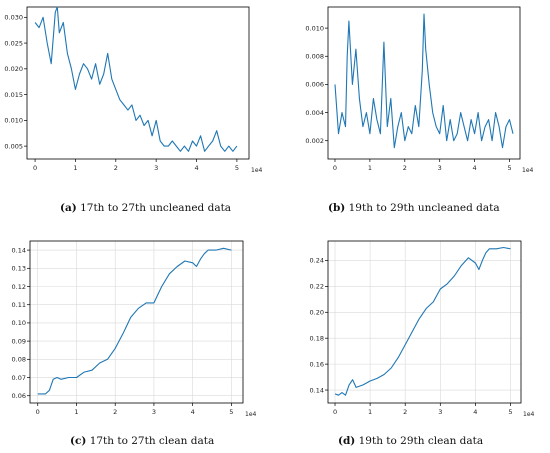 The image size is (550, 453). Describe the element at coordinates (35, 168) in the screenshot. I see `x-tick-label-a-0: 0` at that location.